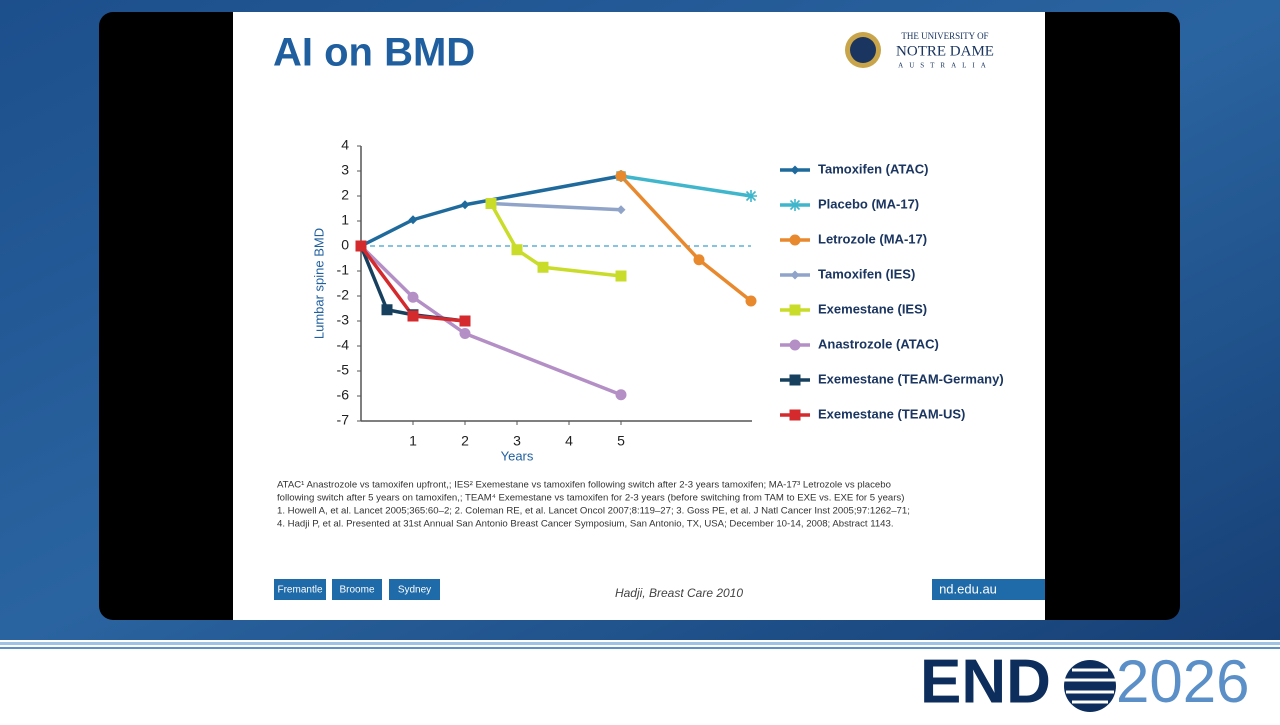  What do you see at coordinates (968, 588) in the screenshot?
I see `website: nd.edu.au` at bounding box center [968, 588].